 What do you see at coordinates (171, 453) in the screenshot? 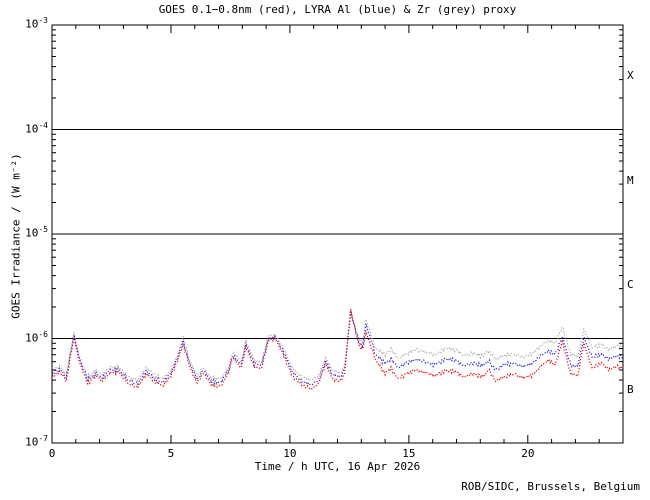
I see `x-tick-label: 5` at bounding box center [171, 453].